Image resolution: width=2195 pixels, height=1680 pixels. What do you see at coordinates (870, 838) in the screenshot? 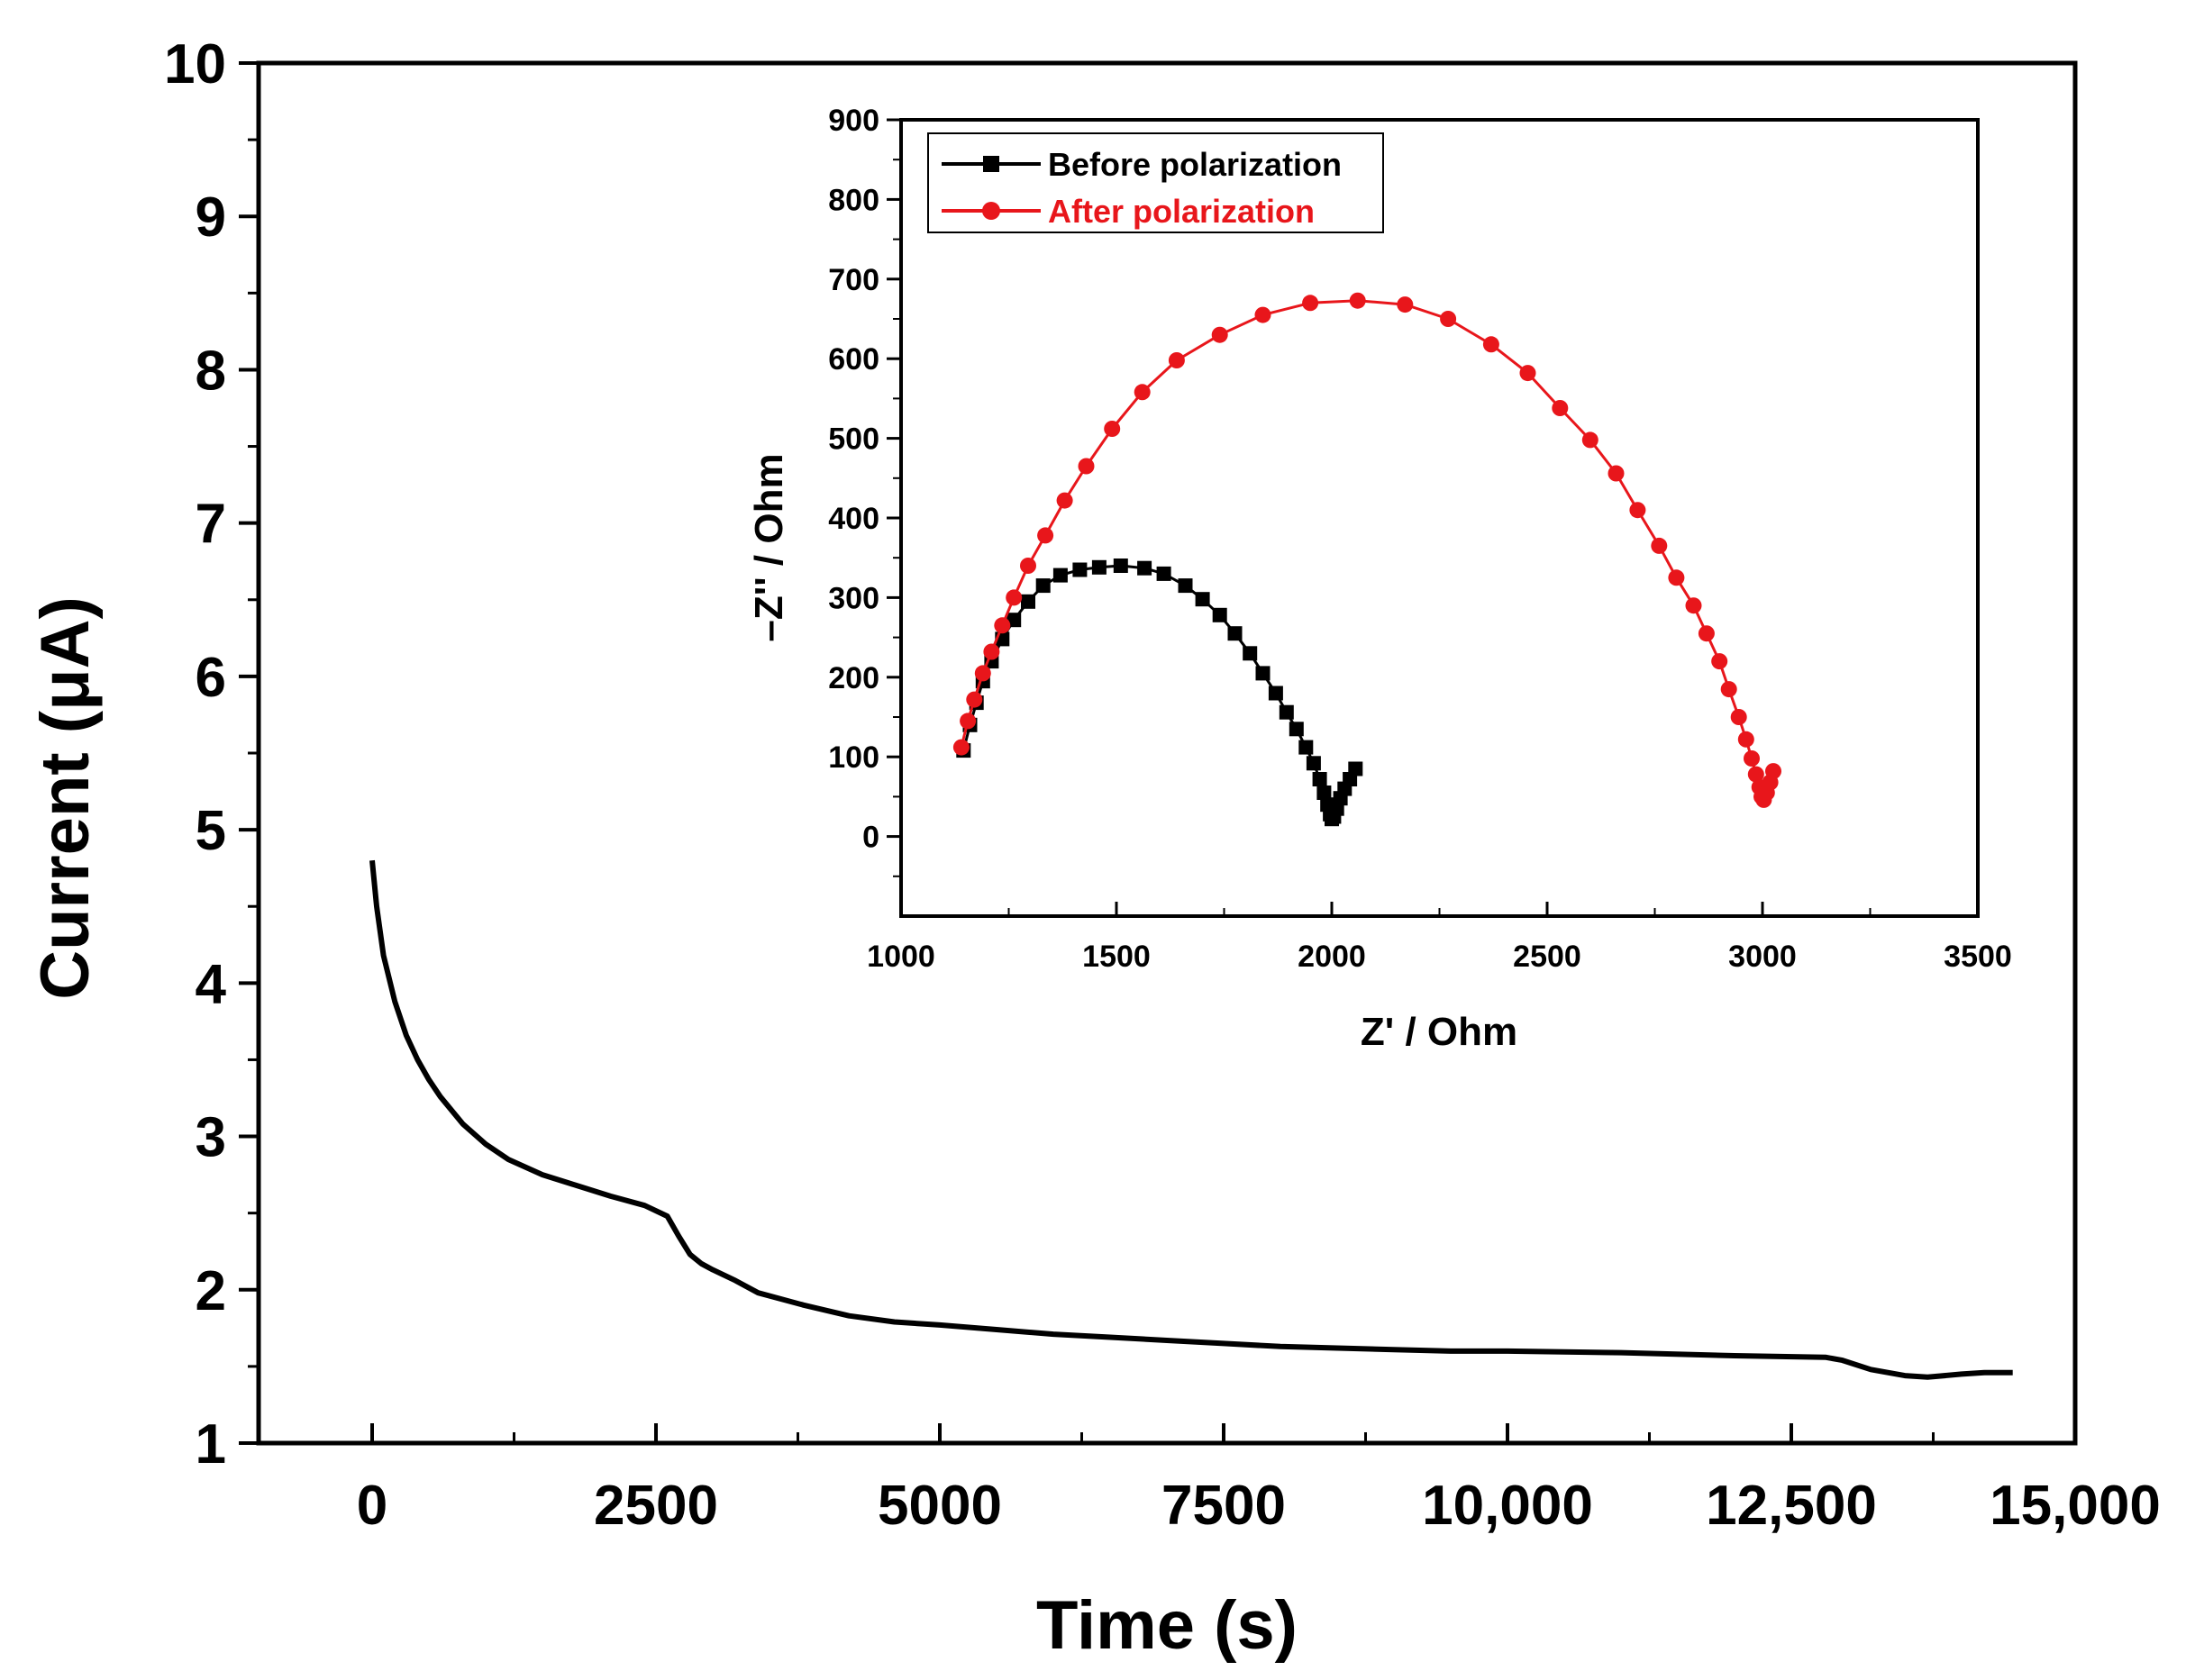
I see `inset-y-tick-label: 0` at bounding box center [870, 838].